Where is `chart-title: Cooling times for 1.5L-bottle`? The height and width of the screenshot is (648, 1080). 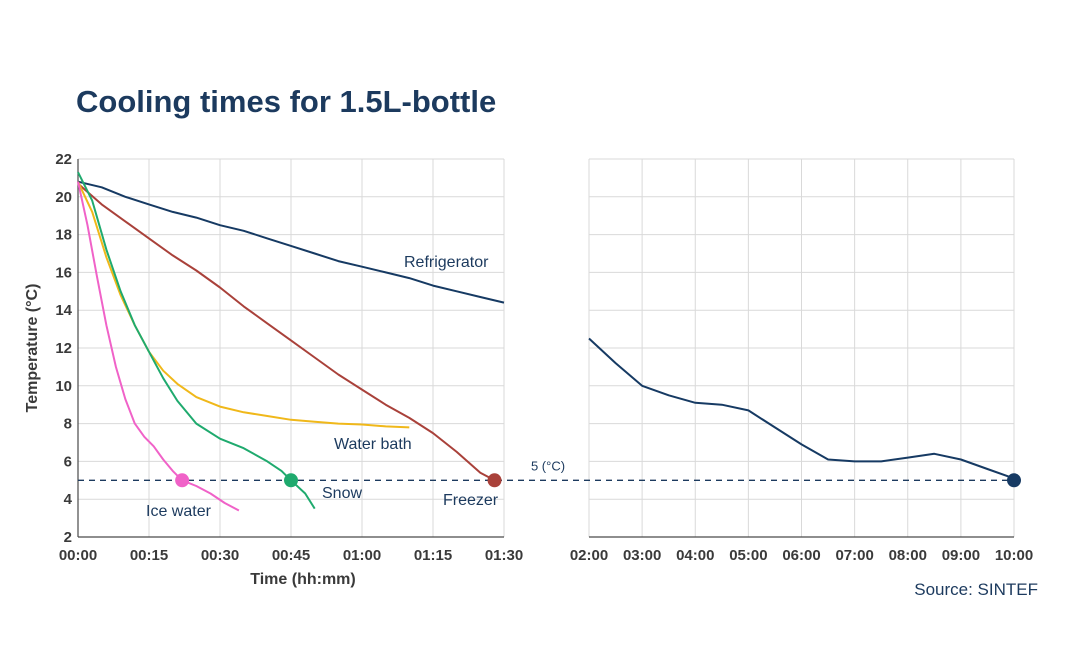
chart-title: Cooling times for 1.5L-bottle is located at coordinates (286, 102).